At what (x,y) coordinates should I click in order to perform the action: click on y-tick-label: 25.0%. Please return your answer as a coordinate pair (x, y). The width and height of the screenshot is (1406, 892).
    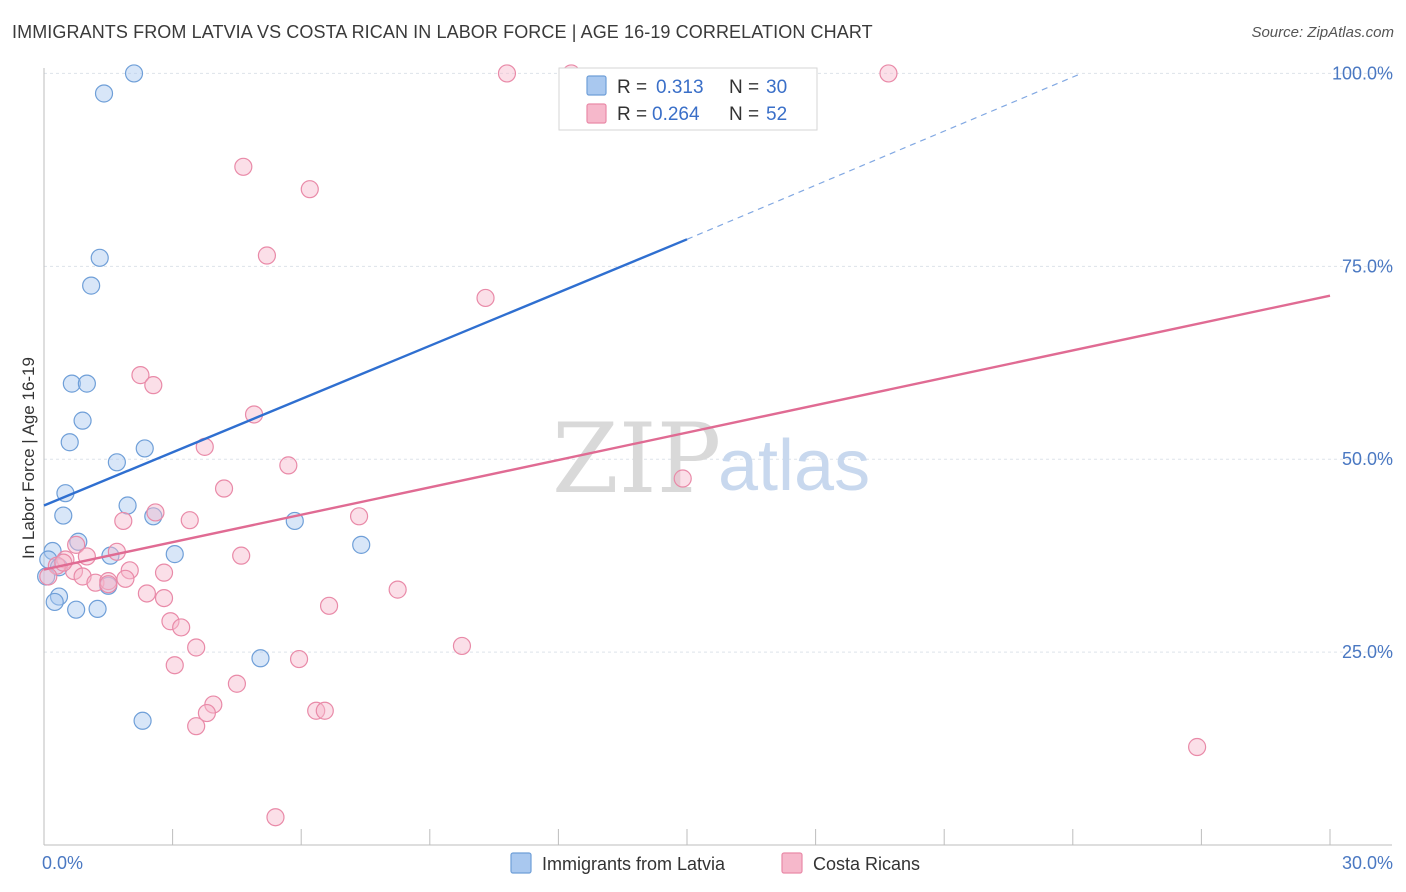
    Looking at the image, I should click on (1367, 652).